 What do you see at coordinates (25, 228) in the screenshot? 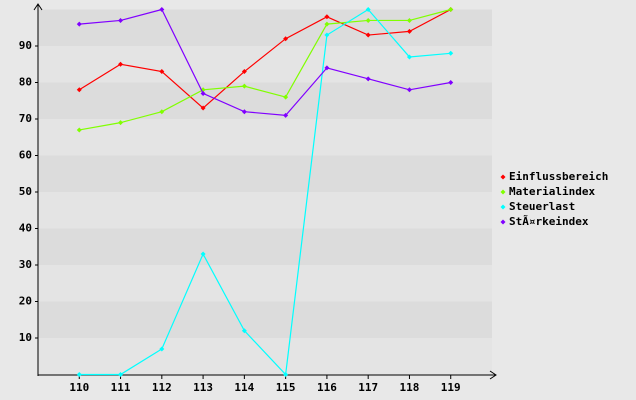
I see `y-tick-label: 40` at bounding box center [25, 228].